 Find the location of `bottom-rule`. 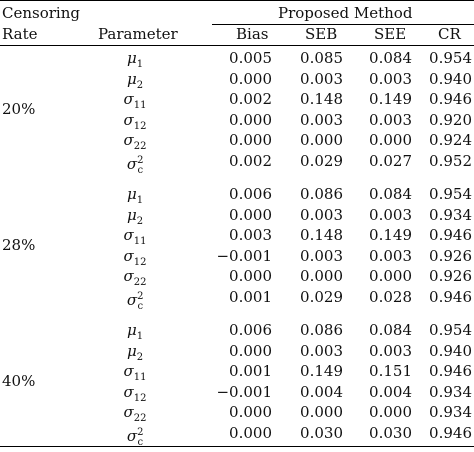

bottom-rule is located at coordinates (237, 446).